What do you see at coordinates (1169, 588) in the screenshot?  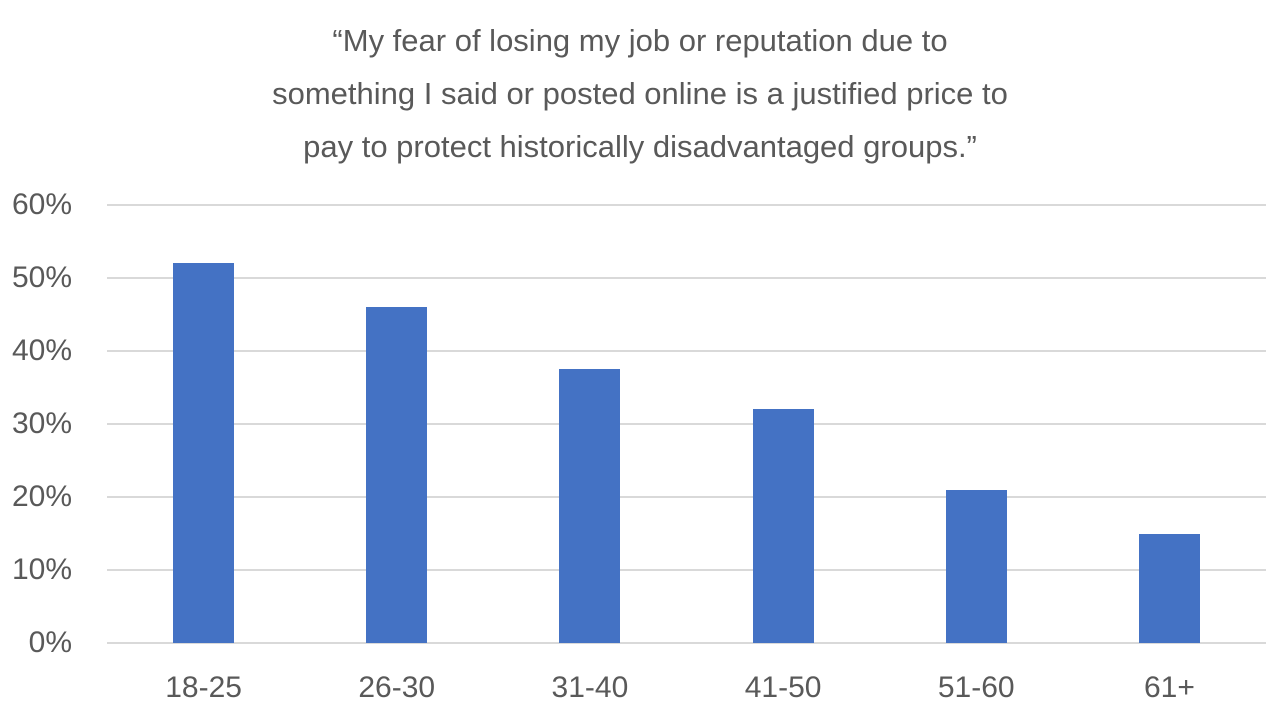 I see `bar-61+` at bounding box center [1169, 588].